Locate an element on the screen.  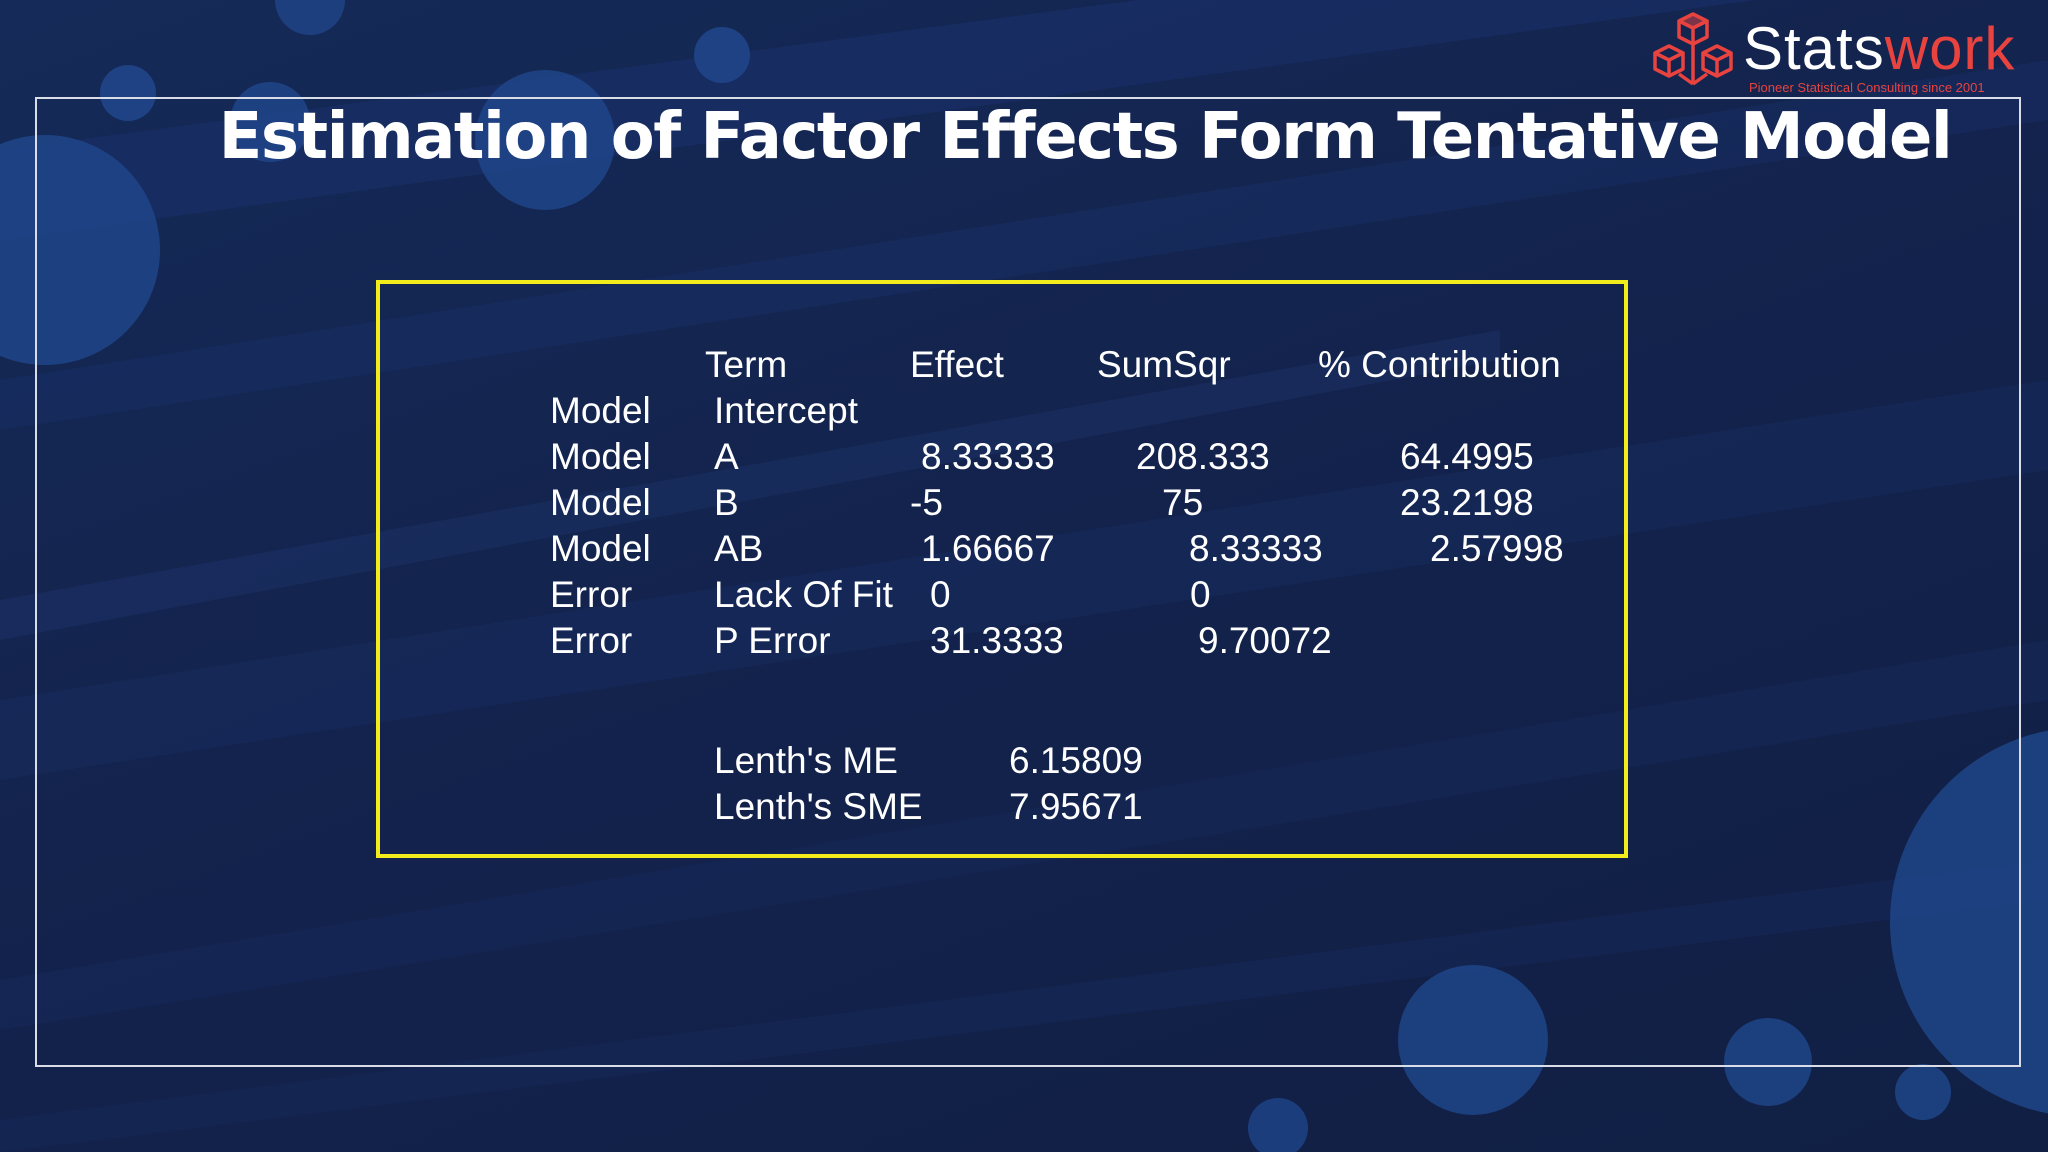
row-sumsqr: 9.70072 is located at coordinates (1265, 640).